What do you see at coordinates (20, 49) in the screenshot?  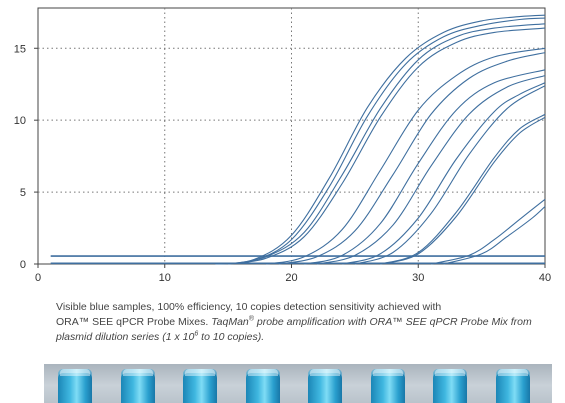 I see `y-tick-label: 15` at bounding box center [20, 49].